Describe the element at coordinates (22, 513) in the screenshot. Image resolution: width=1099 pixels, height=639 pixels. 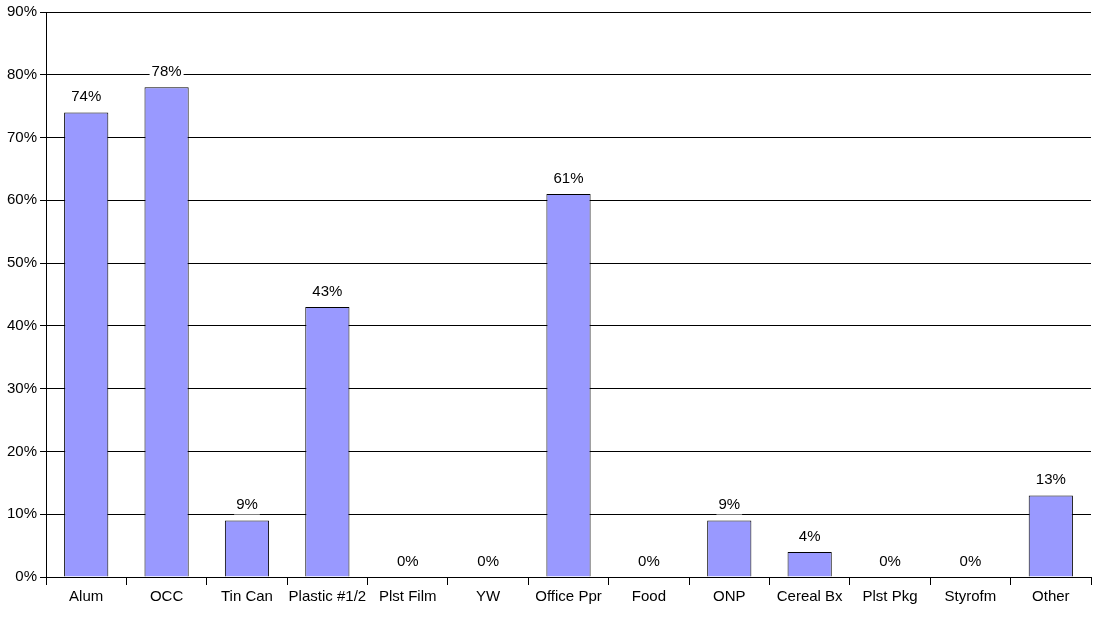
I see `y-tick-label: 10%` at that location.